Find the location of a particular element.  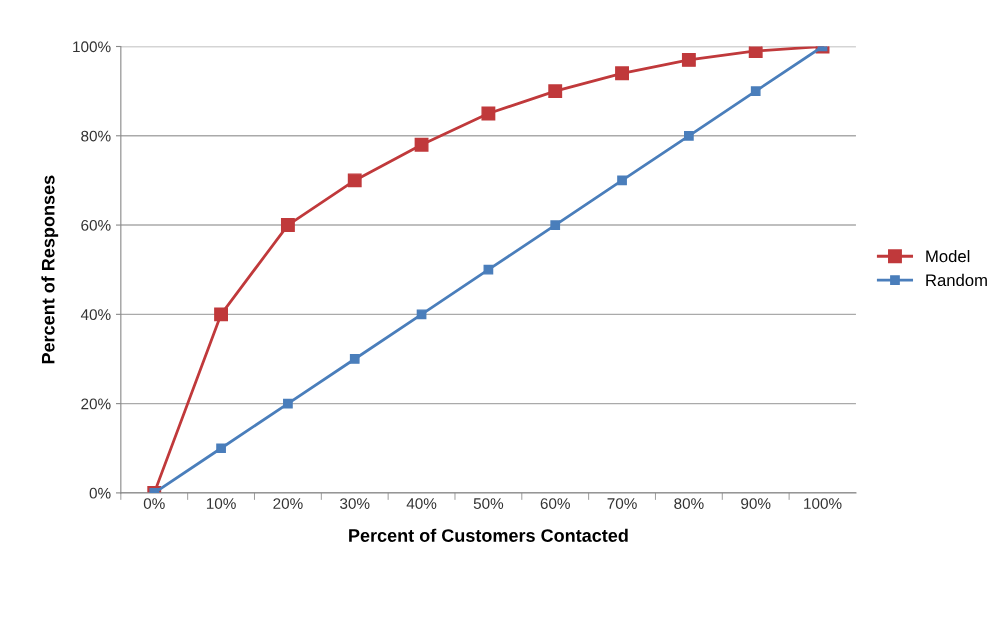

x-tick-label: 20% is located at coordinates (288, 503).